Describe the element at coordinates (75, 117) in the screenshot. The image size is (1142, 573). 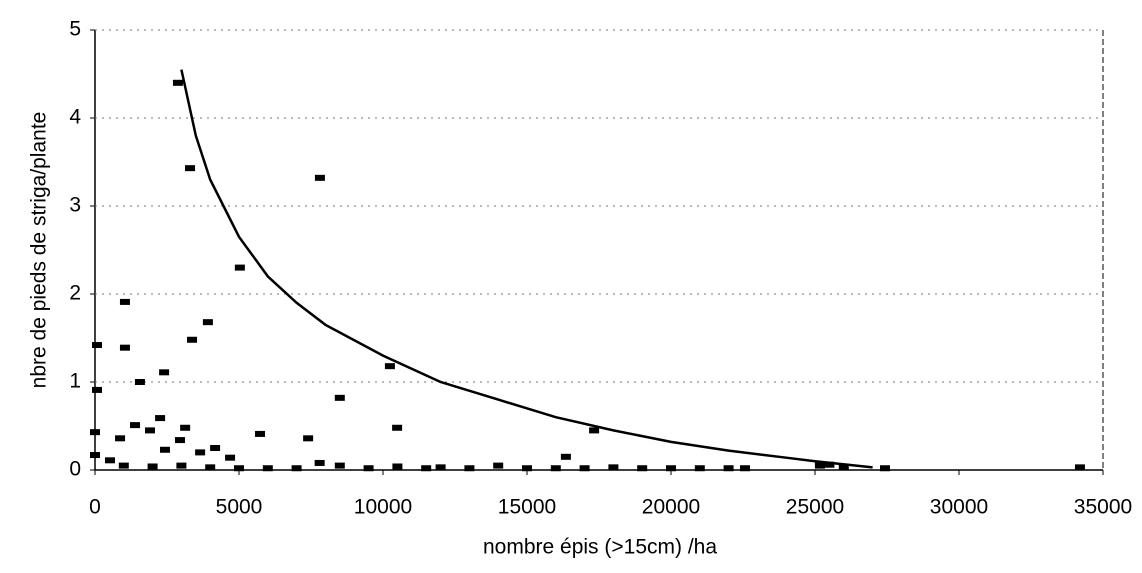
I see `y-tick-label: 4` at that location.